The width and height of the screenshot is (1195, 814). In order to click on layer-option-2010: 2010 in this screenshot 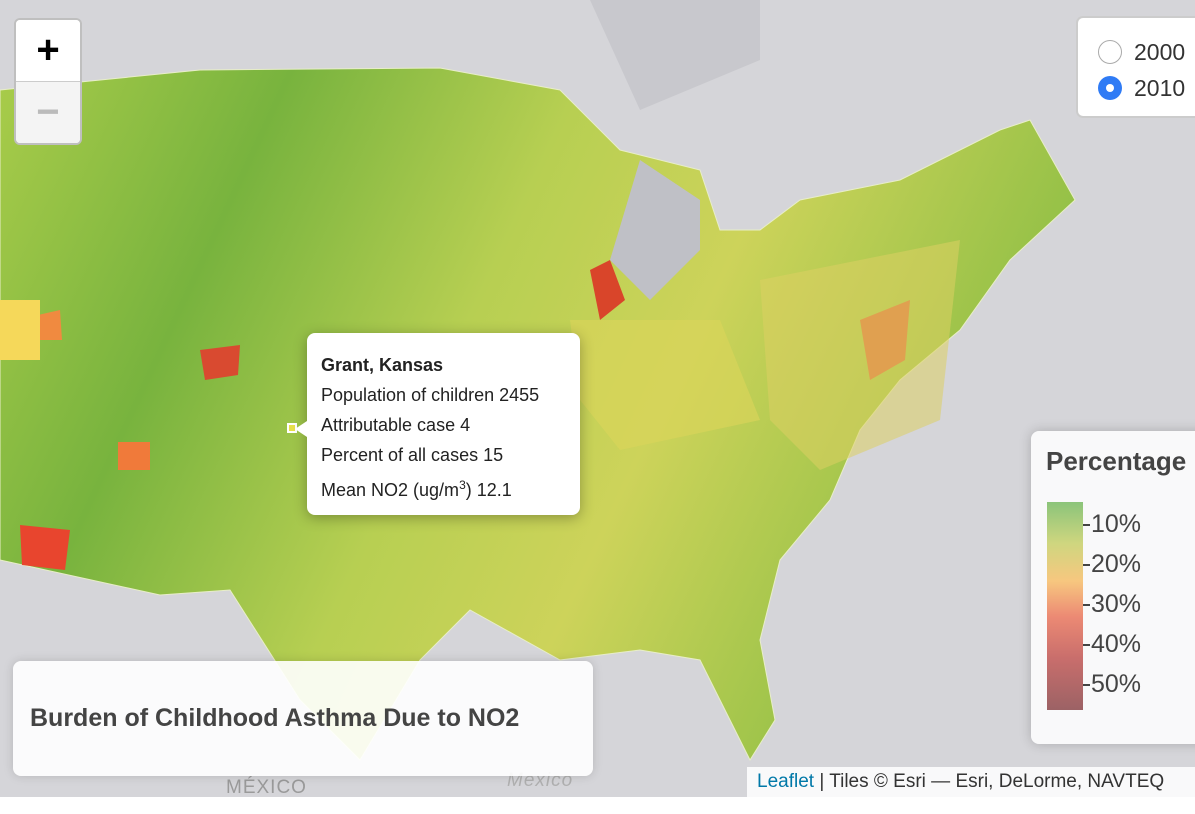, I will do `click(1146, 88)`.